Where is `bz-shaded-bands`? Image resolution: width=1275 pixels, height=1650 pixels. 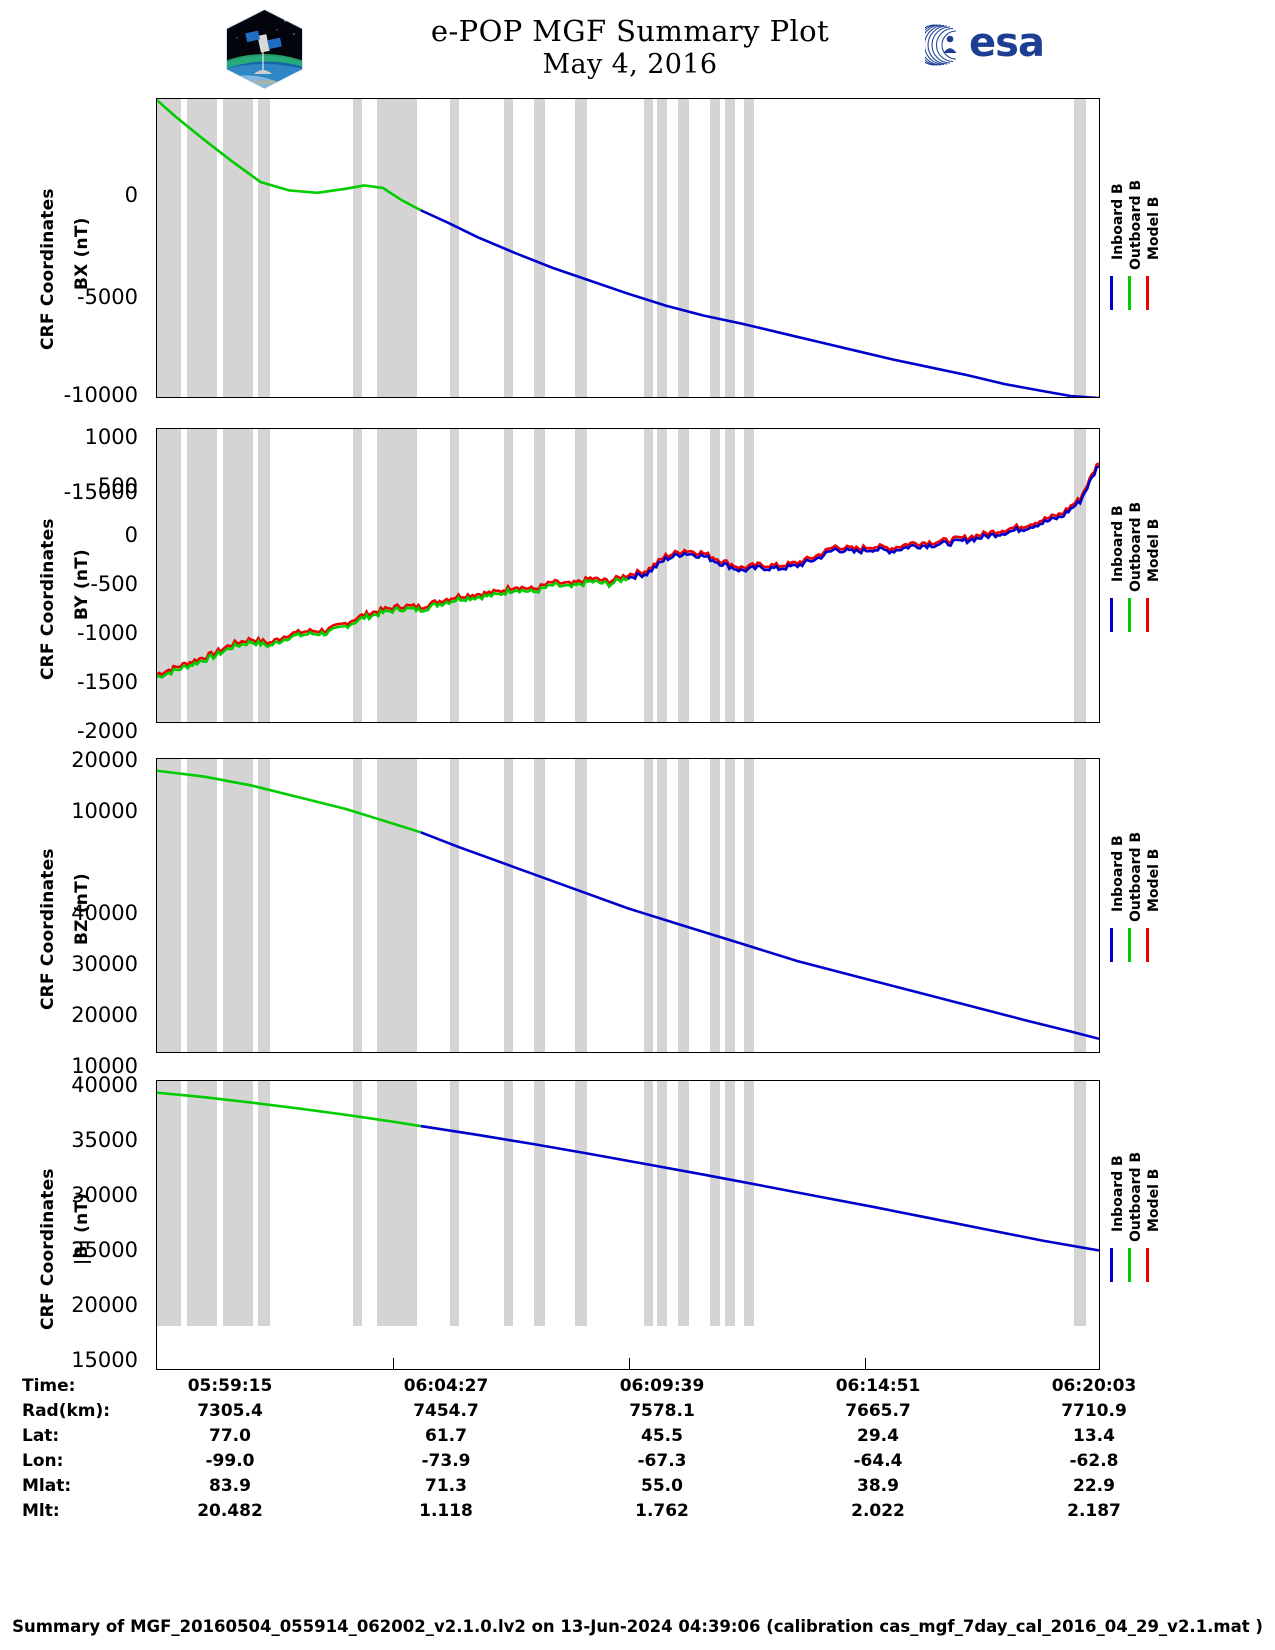 bz-shaded-bands is located at coordinates (628, 905).